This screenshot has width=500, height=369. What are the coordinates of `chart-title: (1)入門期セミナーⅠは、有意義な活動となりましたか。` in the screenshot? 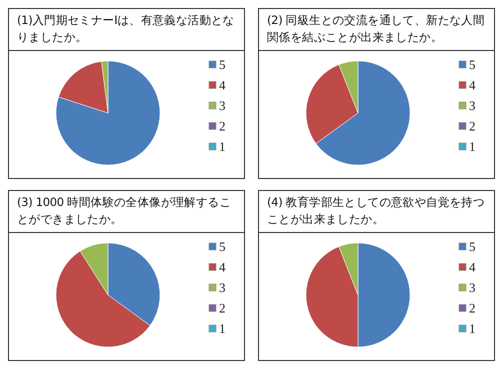 It's located at (126, 29).